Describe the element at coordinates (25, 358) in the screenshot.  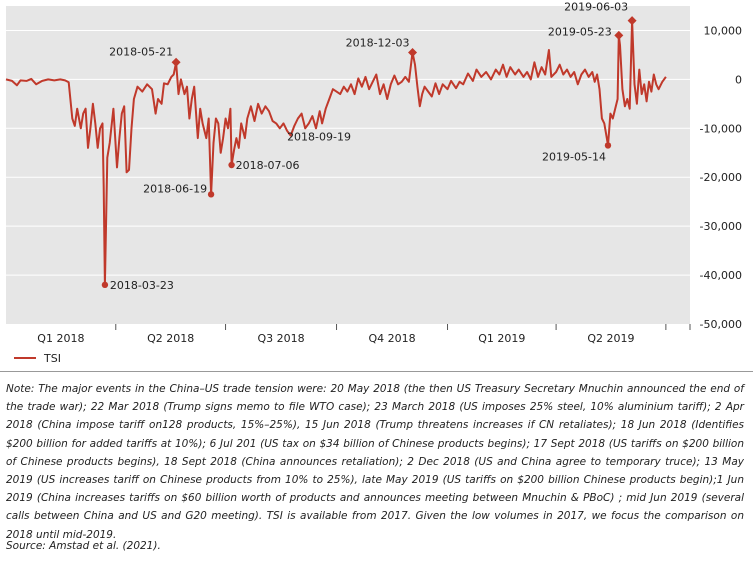
I see `legend-swatch-tsi` at that location.